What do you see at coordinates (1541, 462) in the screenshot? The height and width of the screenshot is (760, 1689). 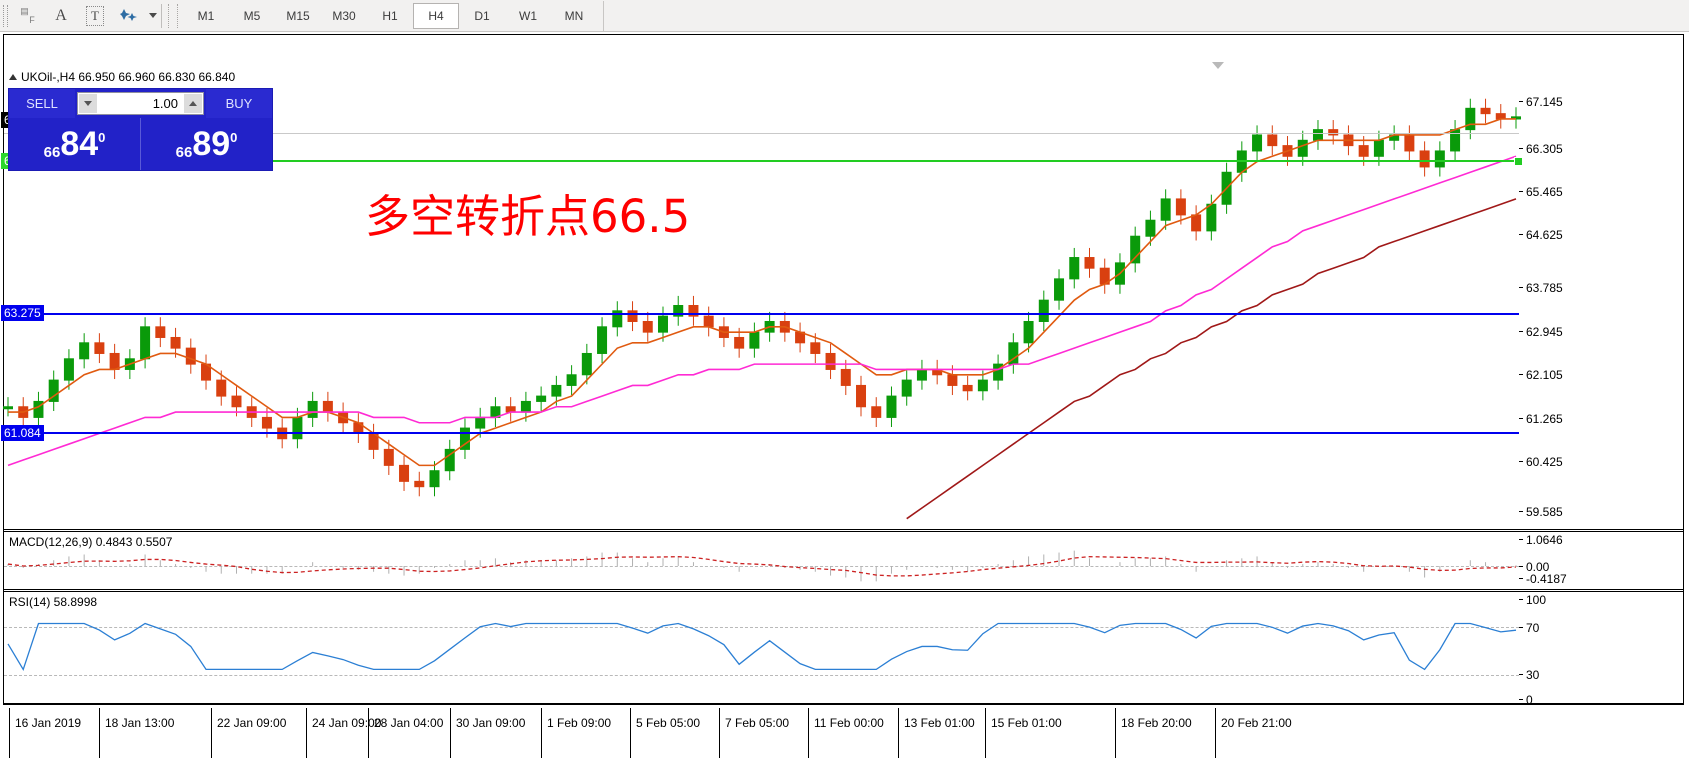 I see `price-axis-tick: 60.425` at bounding box center [1541, 462].